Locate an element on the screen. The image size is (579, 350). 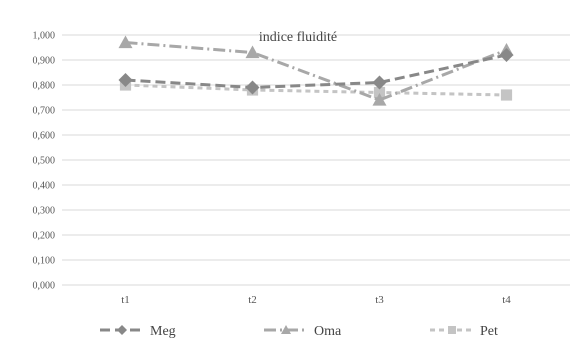
legend-label: Meg is located at coordinates (163, 331).